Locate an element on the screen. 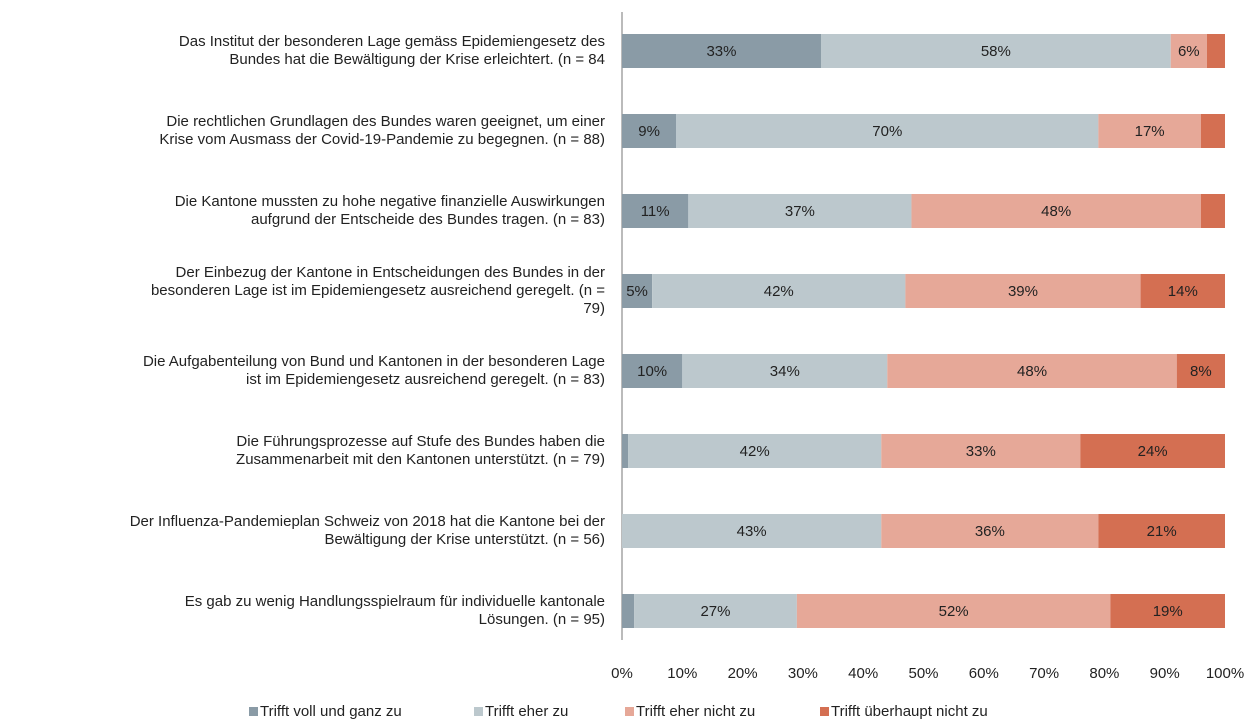 Image resolution: width=1251 pixels, height=722 pixels. data-label: 8% is located at coordinates (1201, 371).